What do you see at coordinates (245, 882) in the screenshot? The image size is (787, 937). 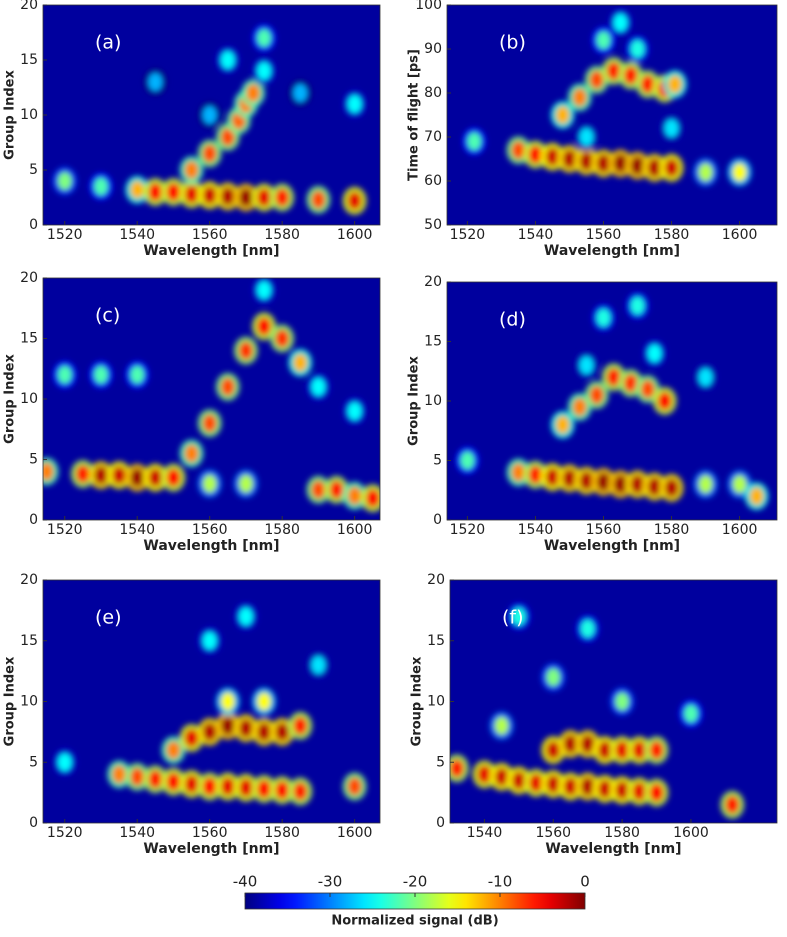 I see `colorbar-tick-label: -40` at bounding box center [245, 882].